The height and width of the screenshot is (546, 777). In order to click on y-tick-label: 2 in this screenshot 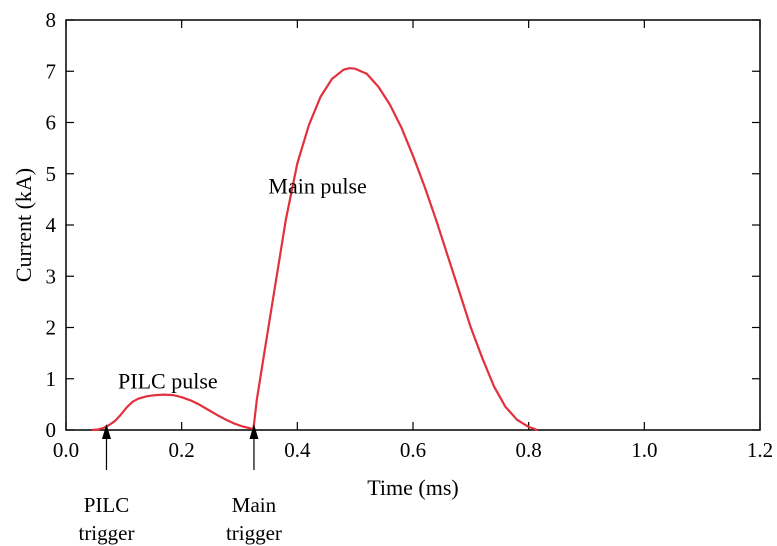, I will do `click(51, 328)`.